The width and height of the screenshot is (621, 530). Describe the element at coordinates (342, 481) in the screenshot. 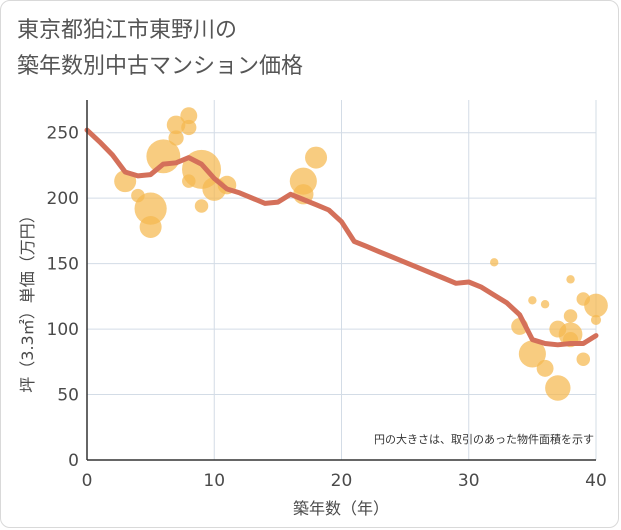

I see `x-tick-label: 20` at that location.